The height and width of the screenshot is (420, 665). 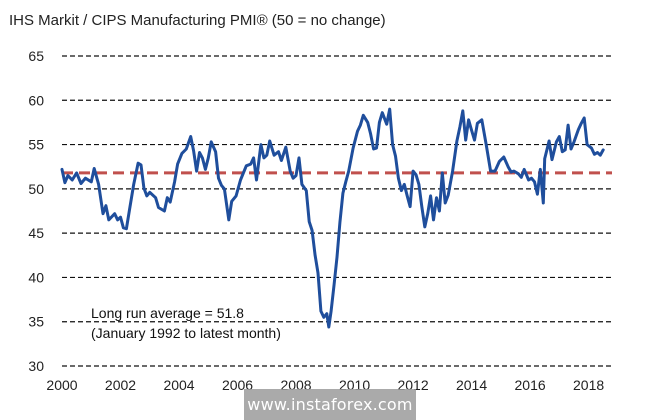 What do you see at coordinates (588, 385) in the screenshot?
I see `x-tick-label: 2018` at bounding box center [588, 385].